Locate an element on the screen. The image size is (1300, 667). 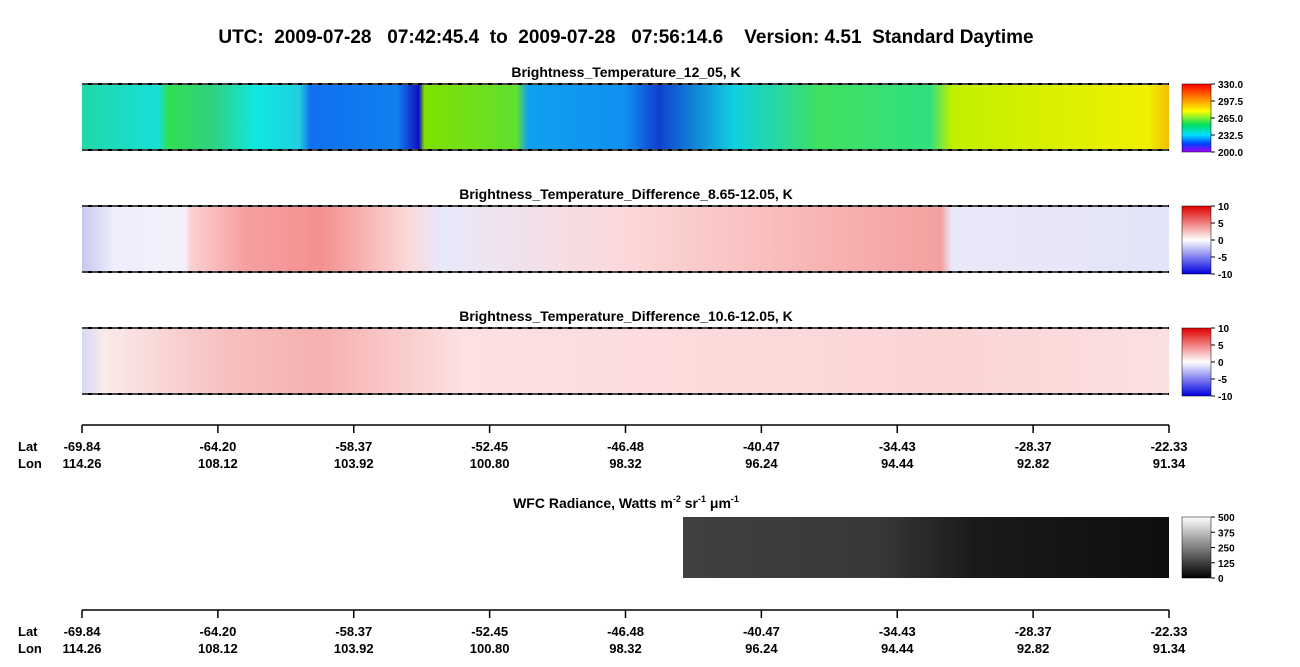
title-part: μm is located at coordinates (718, 503).